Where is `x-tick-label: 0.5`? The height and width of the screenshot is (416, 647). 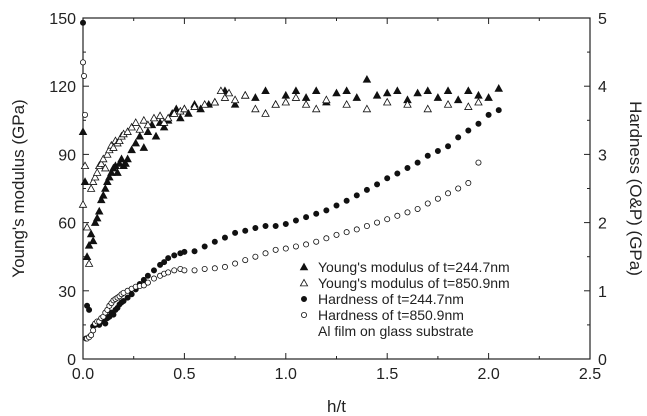 x-tick-label: 0.5 is located at coordinates (184, 374).